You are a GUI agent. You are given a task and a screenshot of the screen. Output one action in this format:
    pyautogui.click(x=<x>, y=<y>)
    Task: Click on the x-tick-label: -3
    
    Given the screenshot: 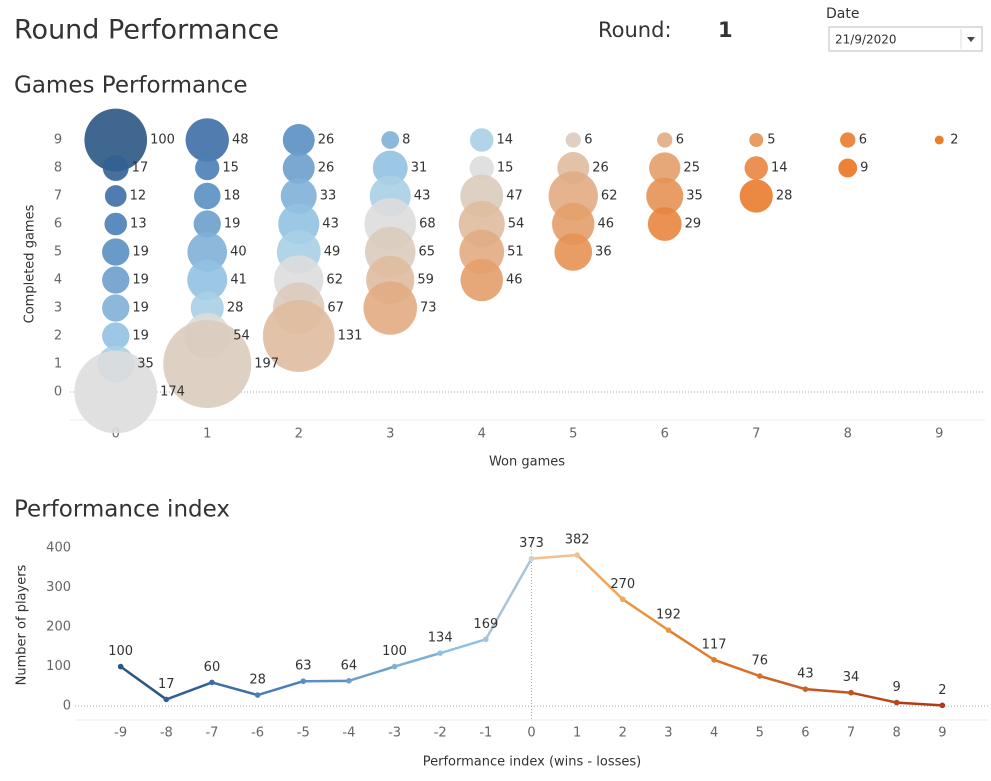 What is the action you would take?
    pyautogui.click(x=394, y=733)
    